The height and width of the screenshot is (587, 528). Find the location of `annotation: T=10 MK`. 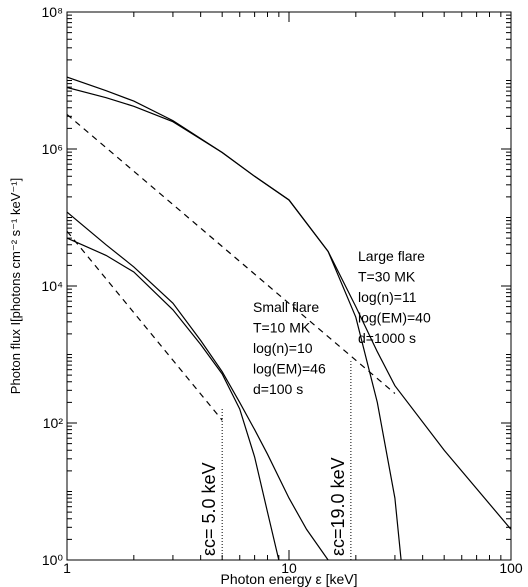

annotation: T=10 MK is located at coordinates (282, 328).